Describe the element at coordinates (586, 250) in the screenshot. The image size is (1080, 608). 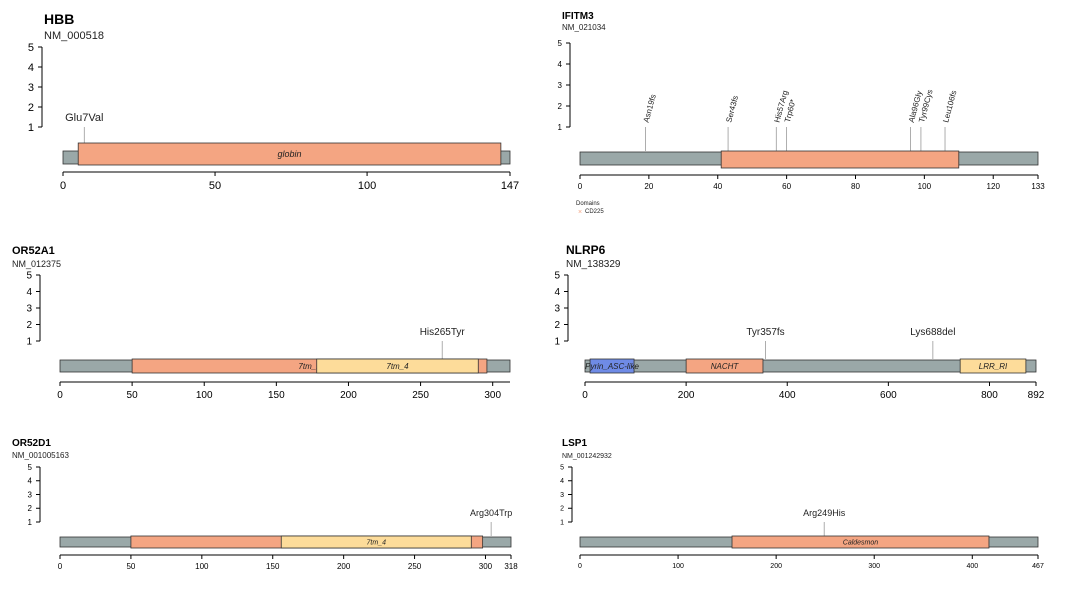
I see `gene-title: NLRP6` at that location.